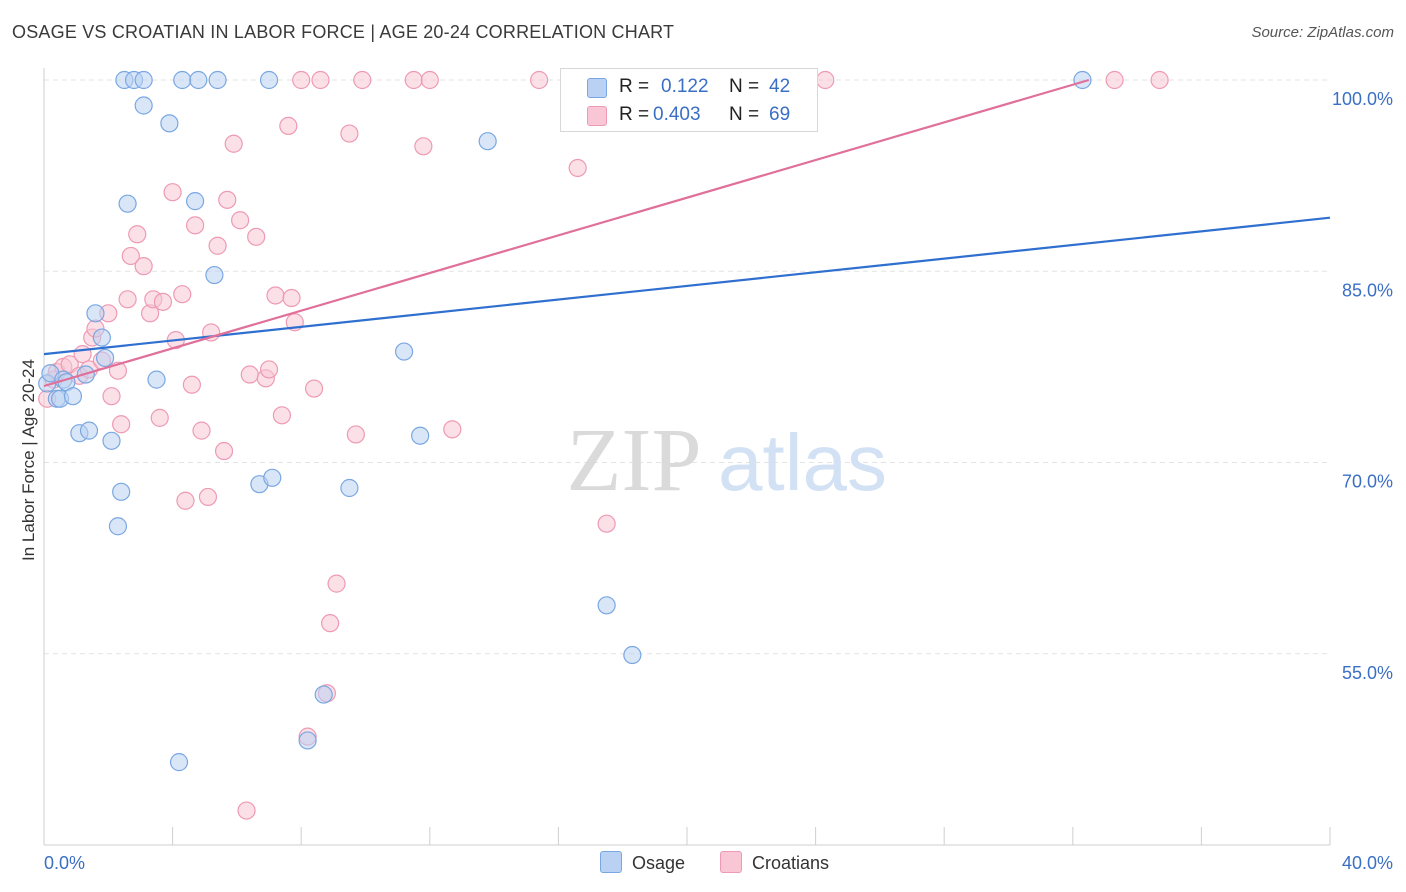 The image size is (1406, 892). Describe the element at coordinates (791, 863) in the screenshot. I see `croatians-legend-label: Croatians` at that location.